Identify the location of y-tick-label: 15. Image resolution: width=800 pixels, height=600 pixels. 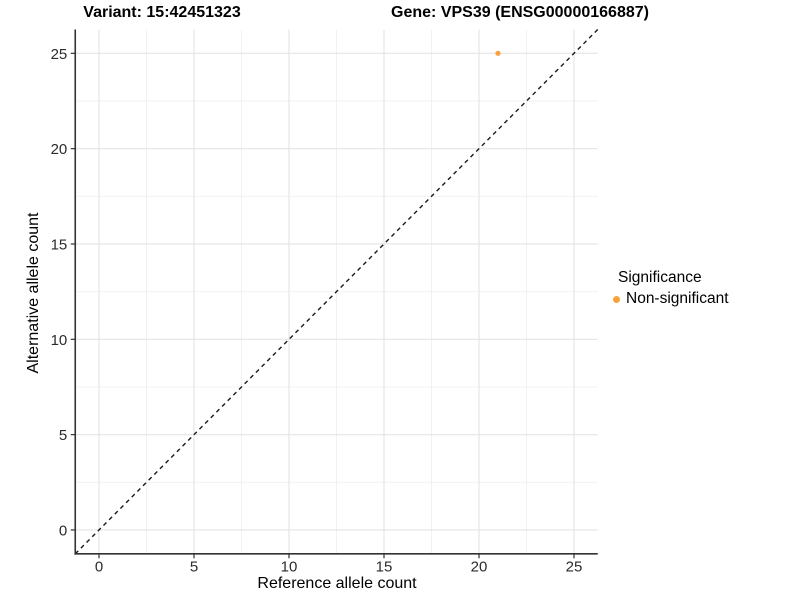
(59, 244).